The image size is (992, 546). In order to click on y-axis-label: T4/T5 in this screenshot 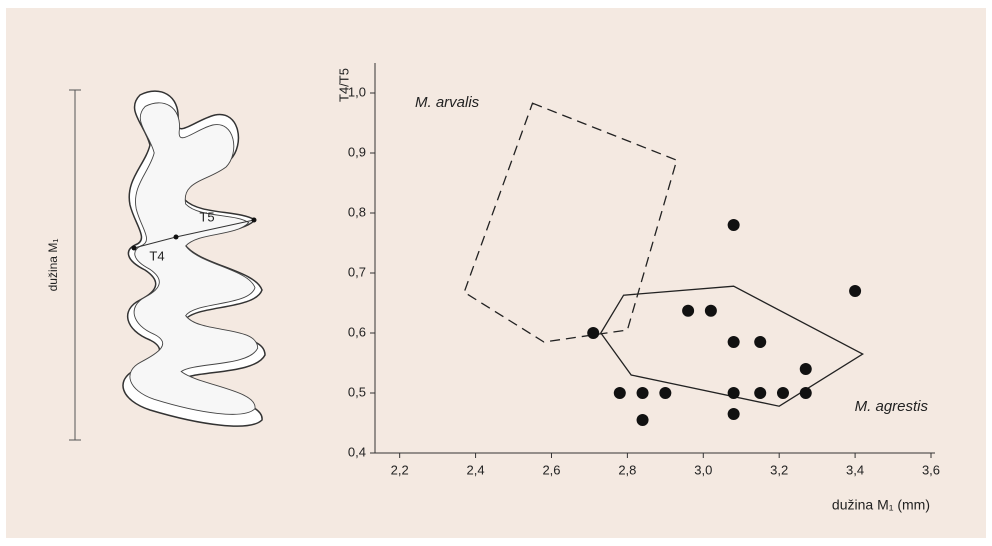, I will do `click(343, 85)`.